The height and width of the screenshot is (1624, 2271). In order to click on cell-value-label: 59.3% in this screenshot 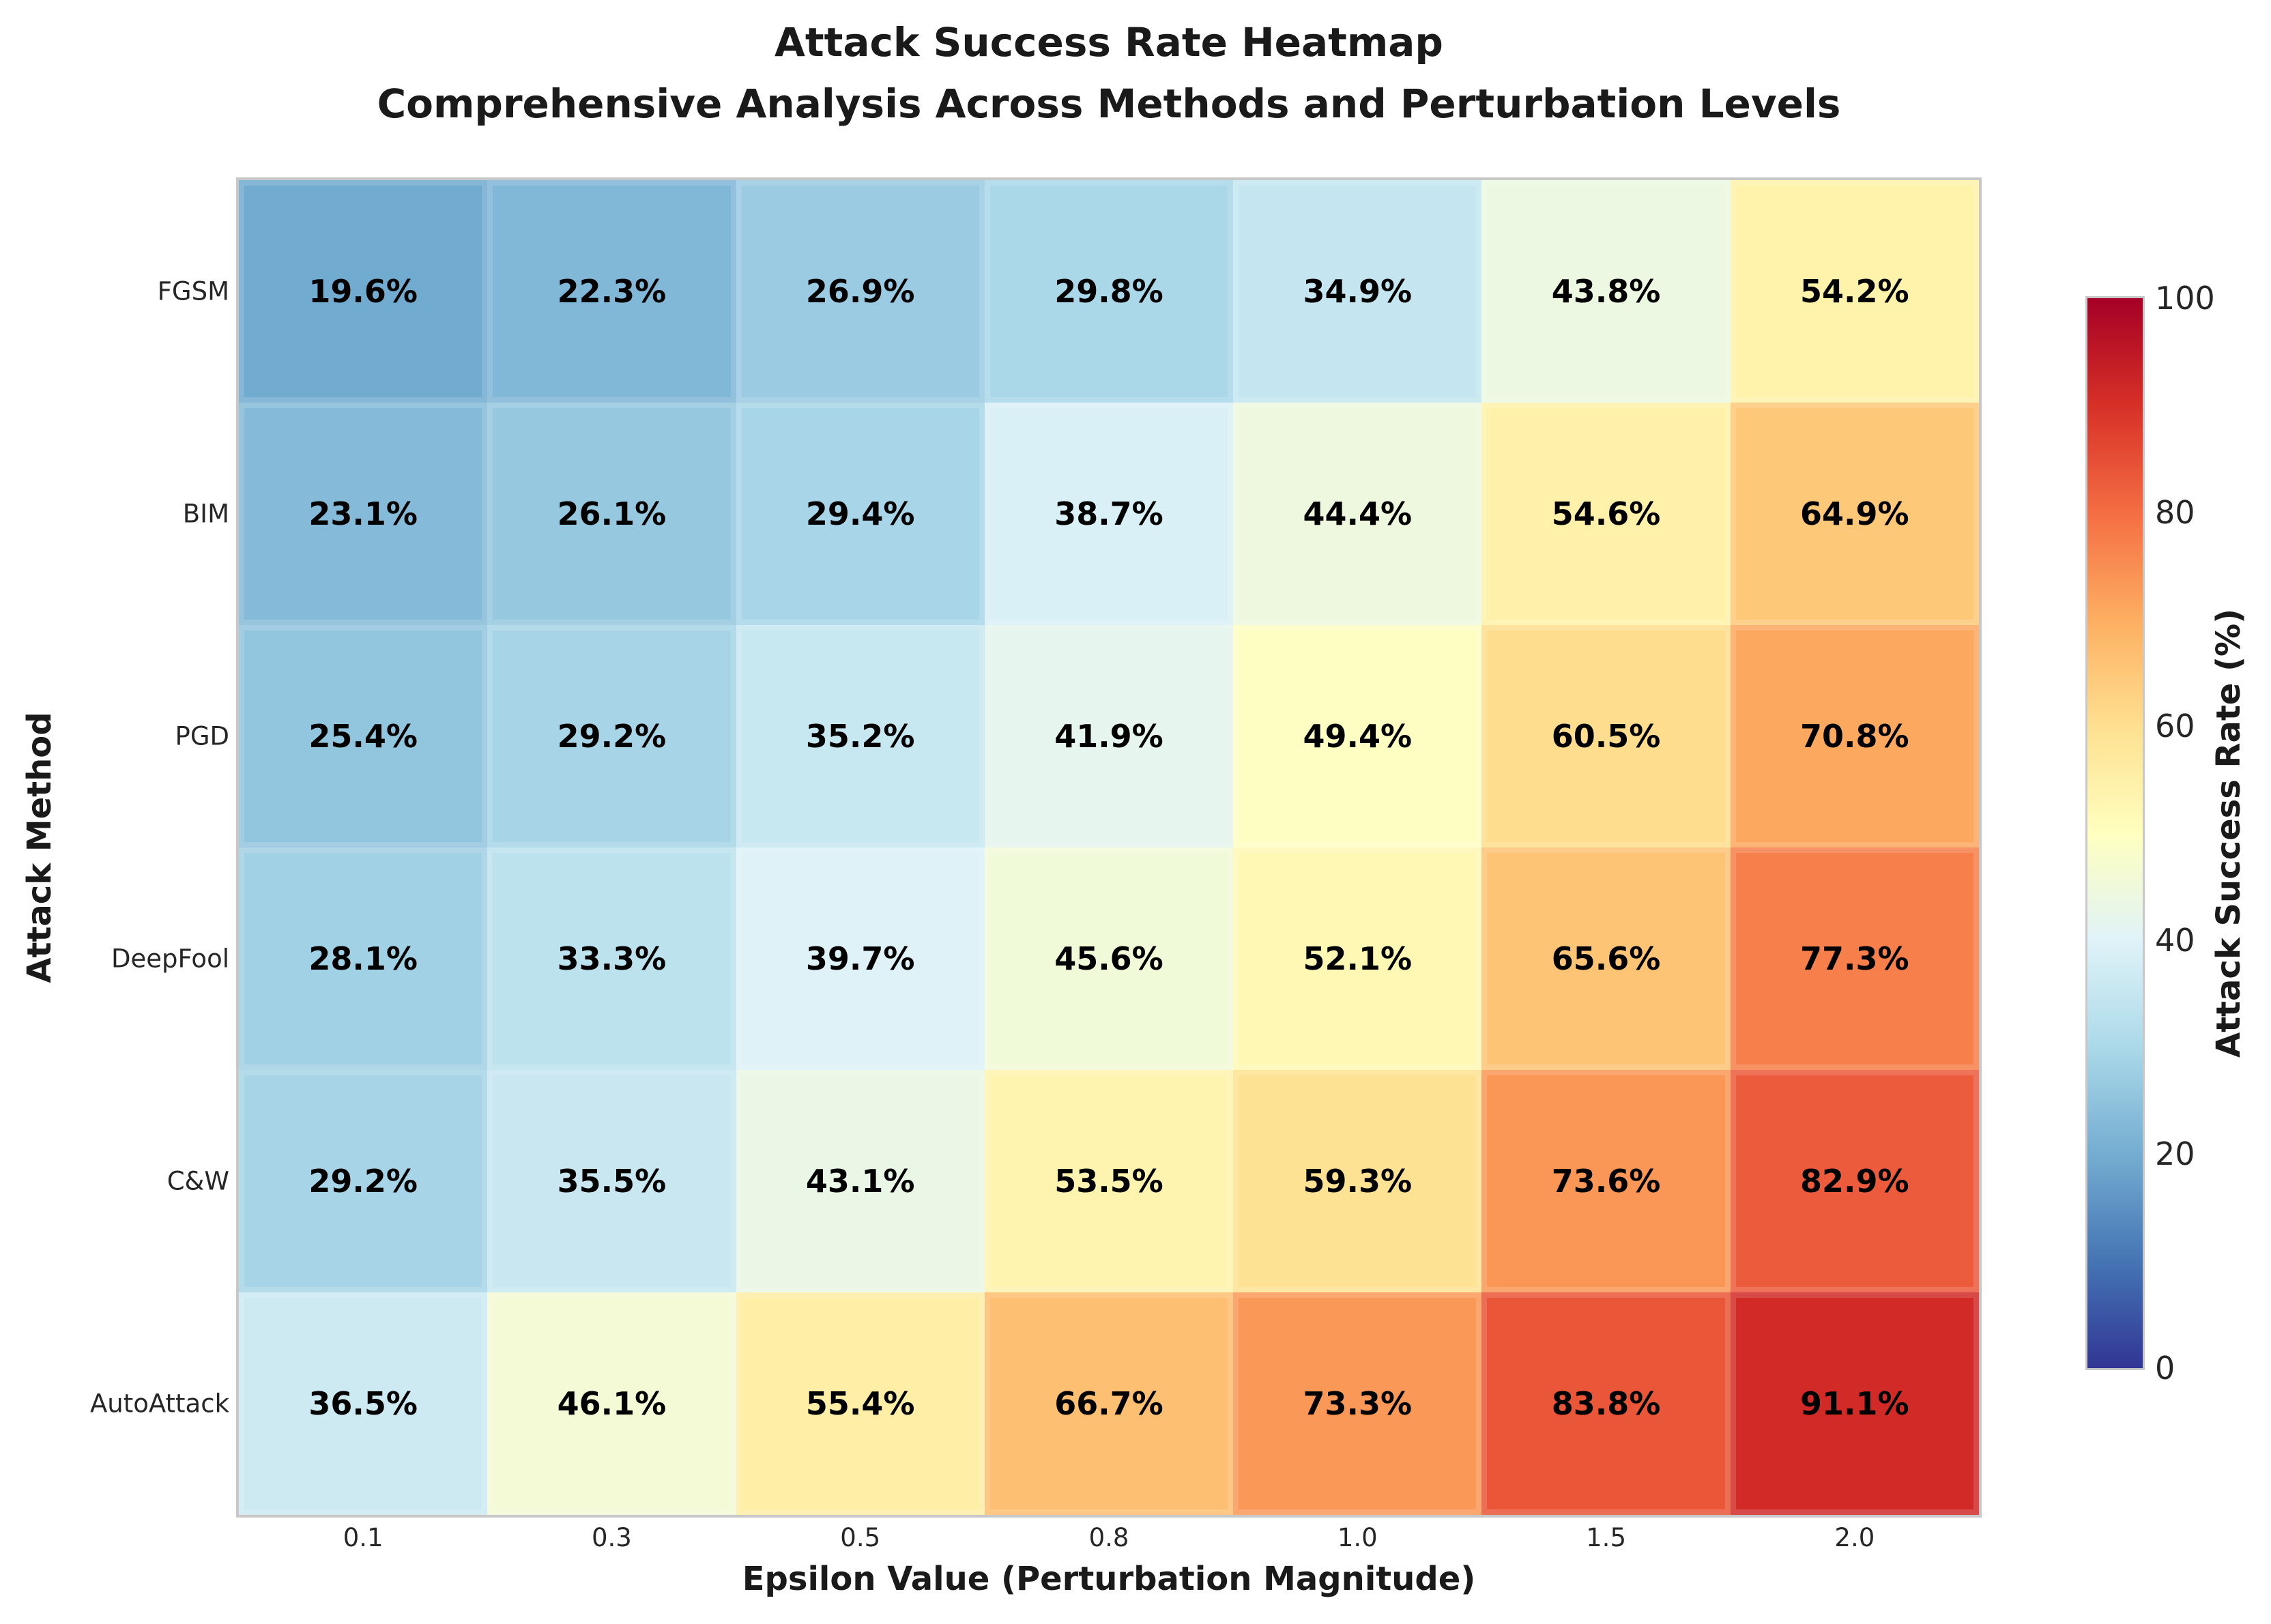, I will do `click(1358, 1181)`.